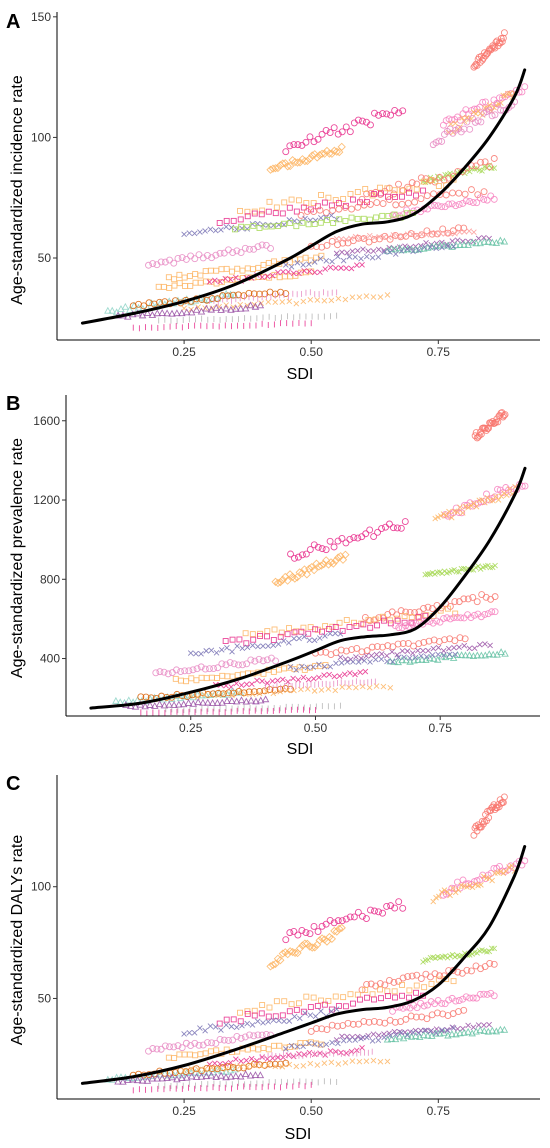  Describe the element at coordinates (50, 579) in the screenshot. I see `y-tick-label-b: 800` at that location.